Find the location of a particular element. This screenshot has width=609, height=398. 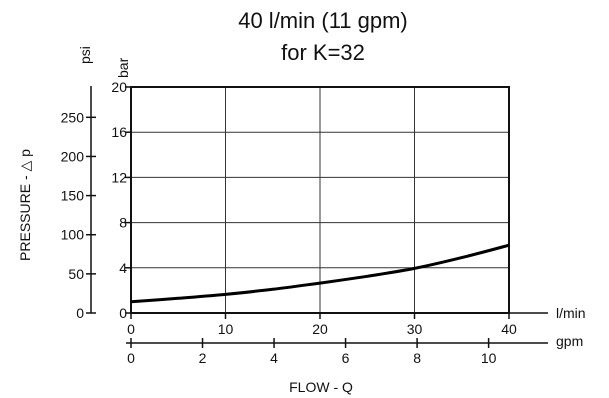

pressure-curve is located at coordinates (320, 273).